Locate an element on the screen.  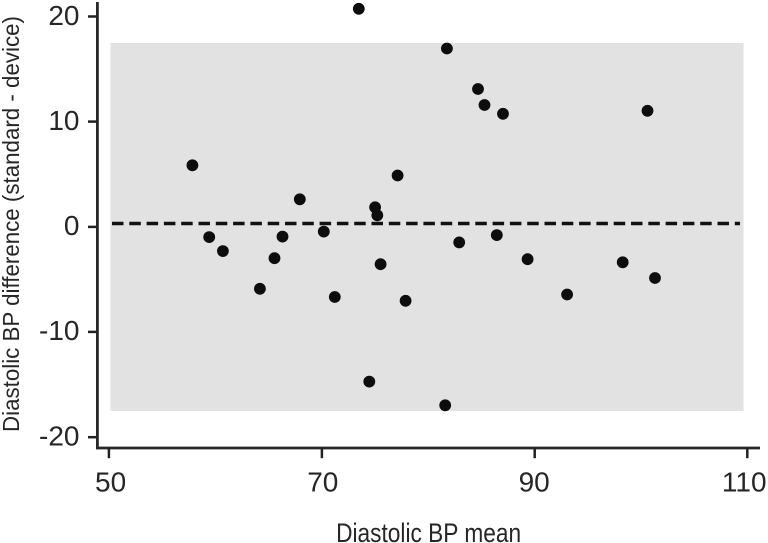
svg-text: -20 is located at coordinates (59, 436).